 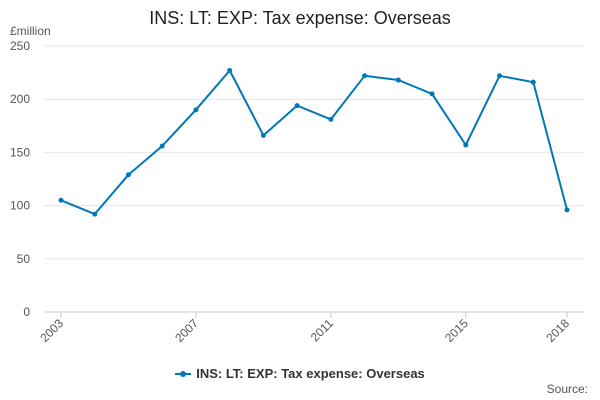 What do you see at coordinates (20, 179) in the screenshot?
I see `y-axis: 0 50 100 150 200 250` at bounding box center [20, 179].